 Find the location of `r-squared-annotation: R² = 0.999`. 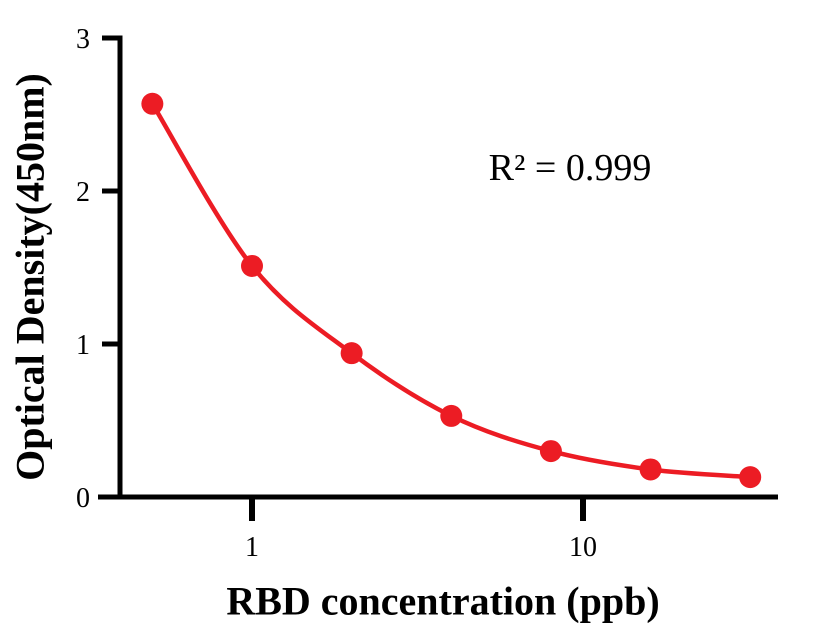

r-squared-annotation: R² = 0.999 is located at coordinates (570, 168).